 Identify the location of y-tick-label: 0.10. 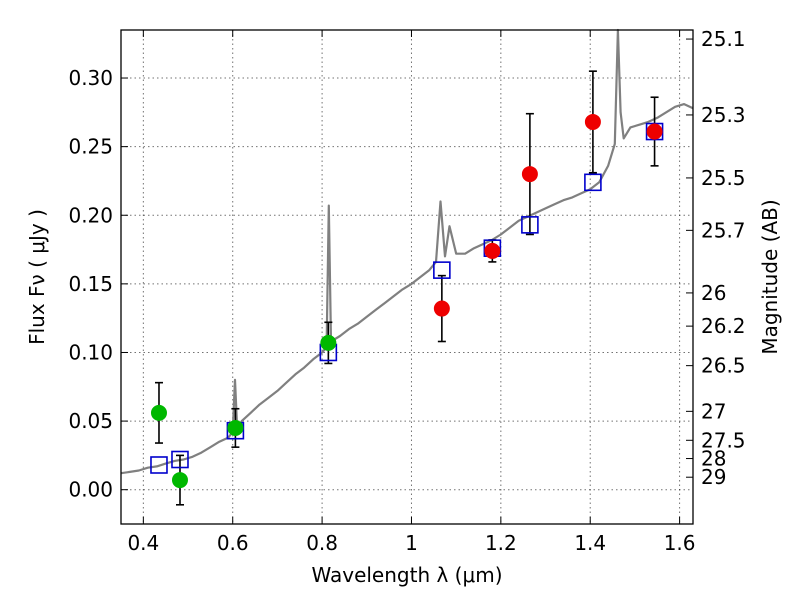
(90, 352).